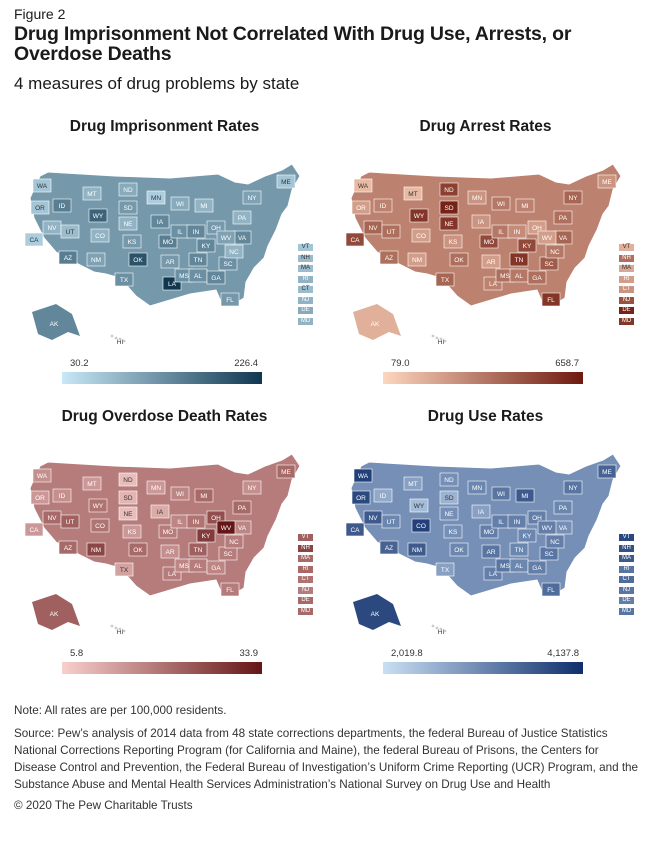 The height and width of the screenshot is (842, 650). What do you see at coordinates (527, 246) in the screenshot?
I see `state-label: KY` at bounding box center [527, 246].